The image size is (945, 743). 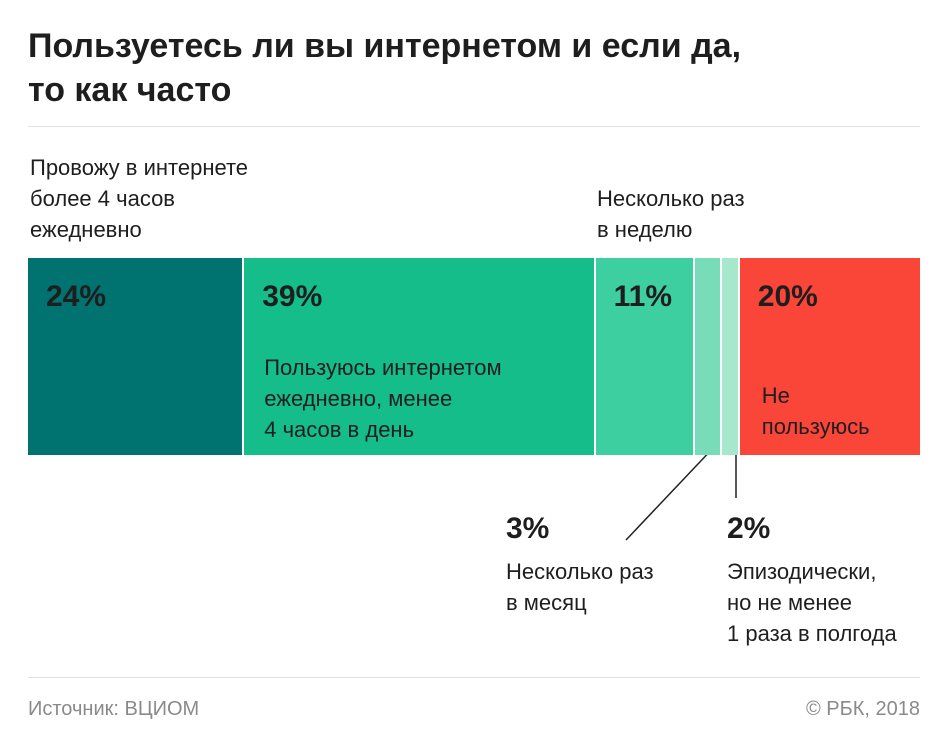 I want to click on value-label: 11%, so click(x=643, y=296).